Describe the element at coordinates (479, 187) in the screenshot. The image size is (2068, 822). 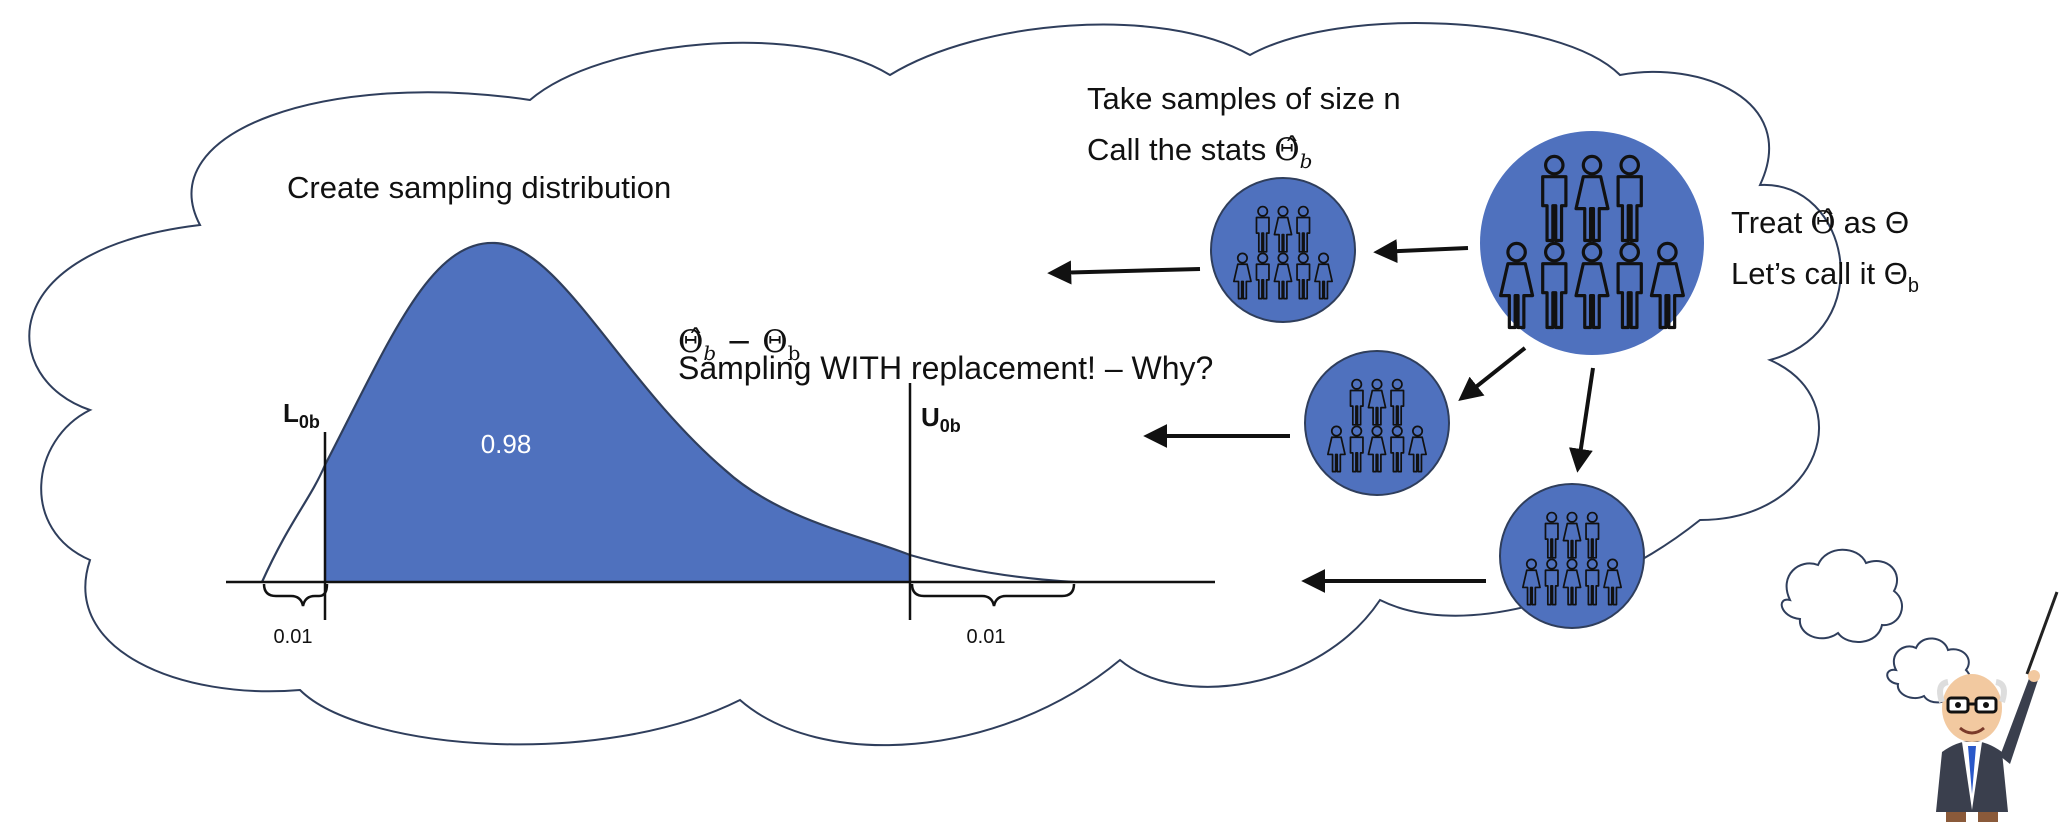
I see `sampling-distribution-title: Create sampling distribution` at that location.